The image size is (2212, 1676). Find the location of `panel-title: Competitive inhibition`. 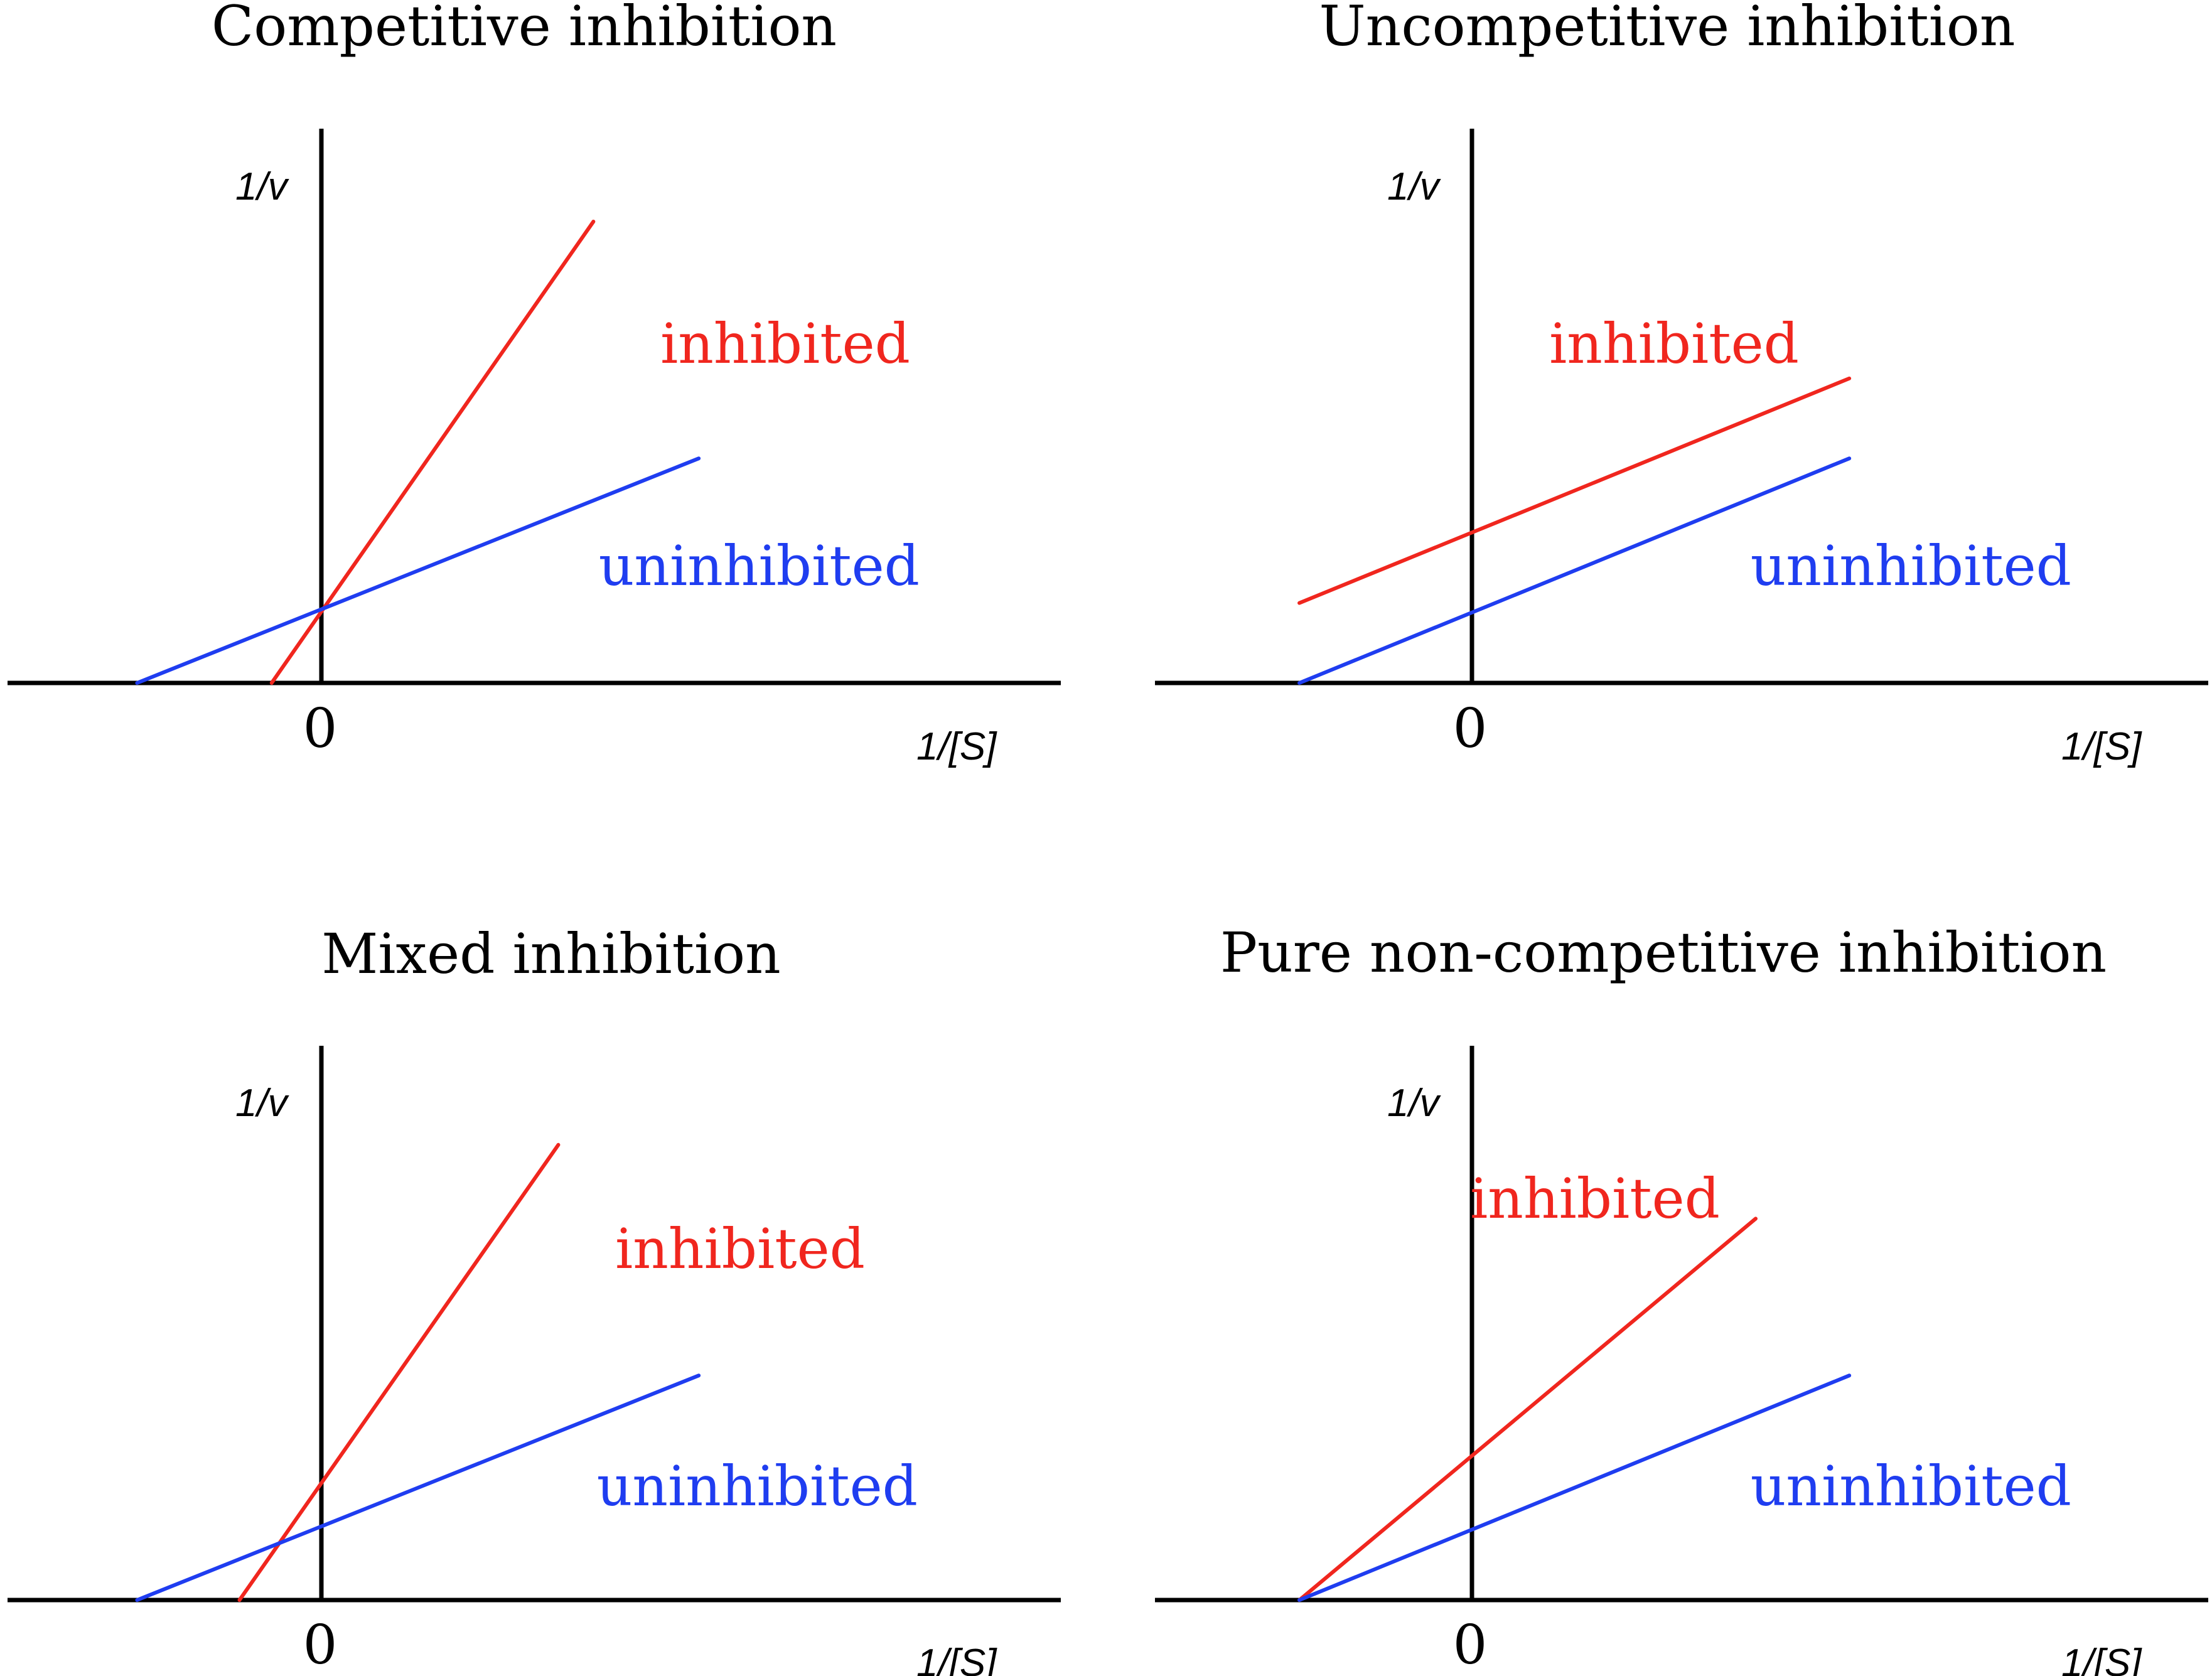

panel-title: Competitive inhibition is located at coordinates (524, 29).